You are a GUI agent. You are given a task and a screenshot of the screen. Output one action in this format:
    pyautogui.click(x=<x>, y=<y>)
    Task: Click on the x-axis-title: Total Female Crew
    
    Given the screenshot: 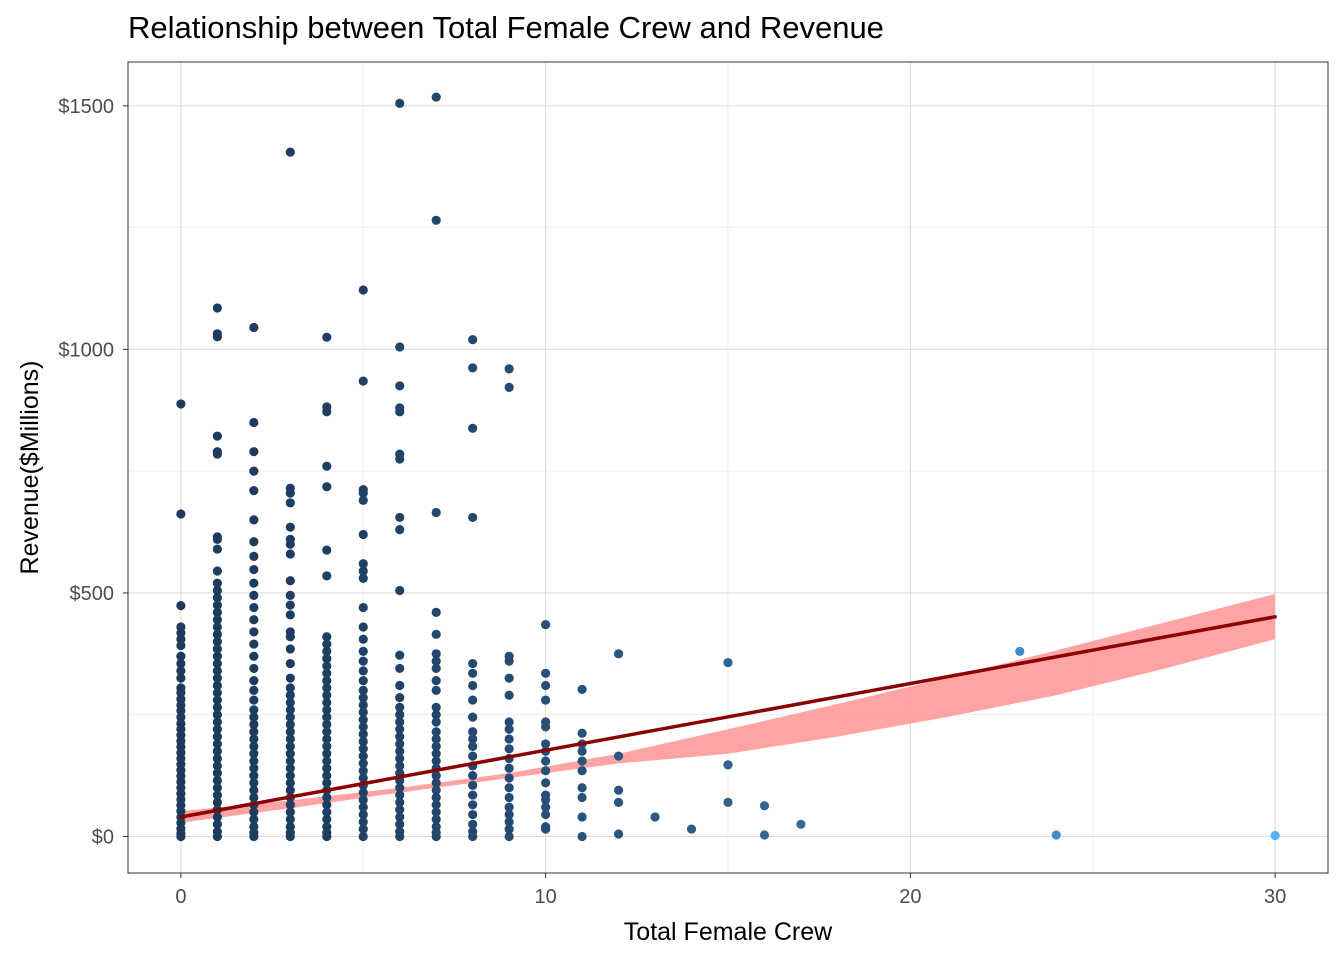 What is the action you would take?
    pyautogui.click(x=728, y=932)
    